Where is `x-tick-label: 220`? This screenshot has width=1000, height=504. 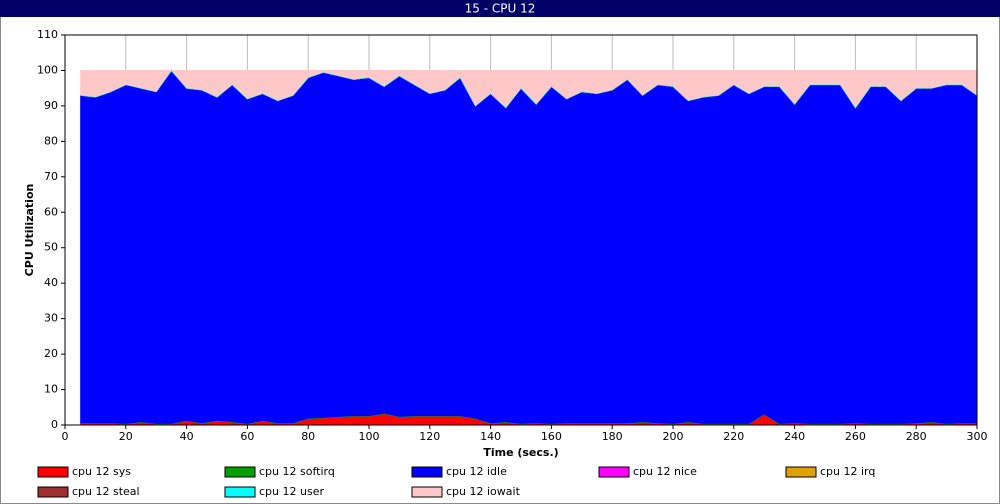 x-tick-label: 220 is located at coordinates (733, 436).